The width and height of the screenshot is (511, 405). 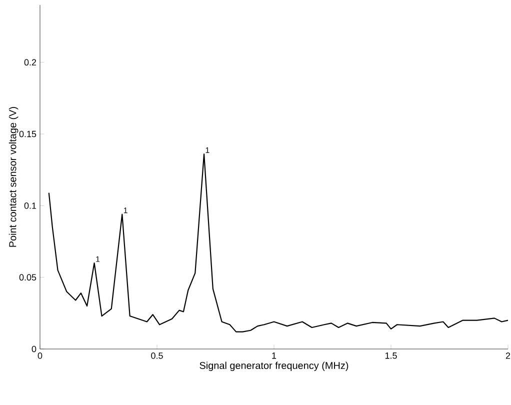 What do you see at coordinates (30, 205) in the screenshot?
I see `y-tick-label: 0.1` at bounding box center [30, 205].